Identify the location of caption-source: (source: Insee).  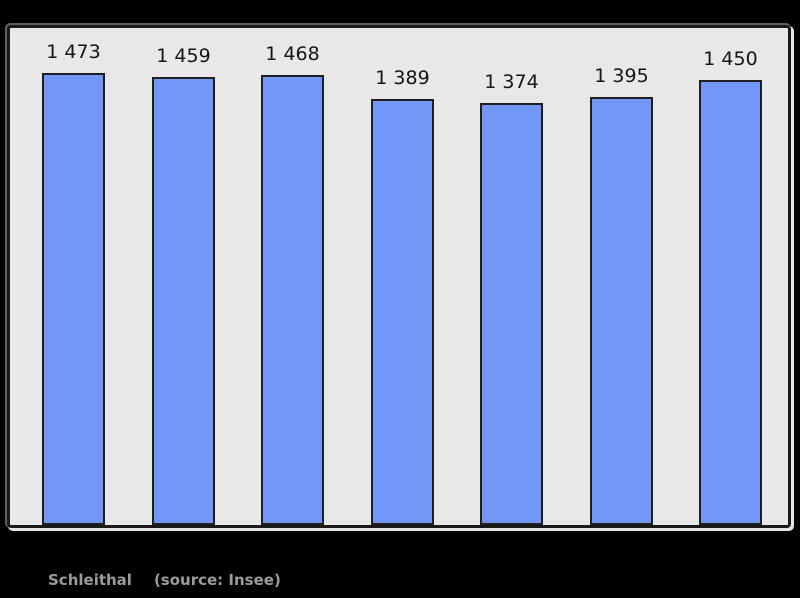
(217, 580).